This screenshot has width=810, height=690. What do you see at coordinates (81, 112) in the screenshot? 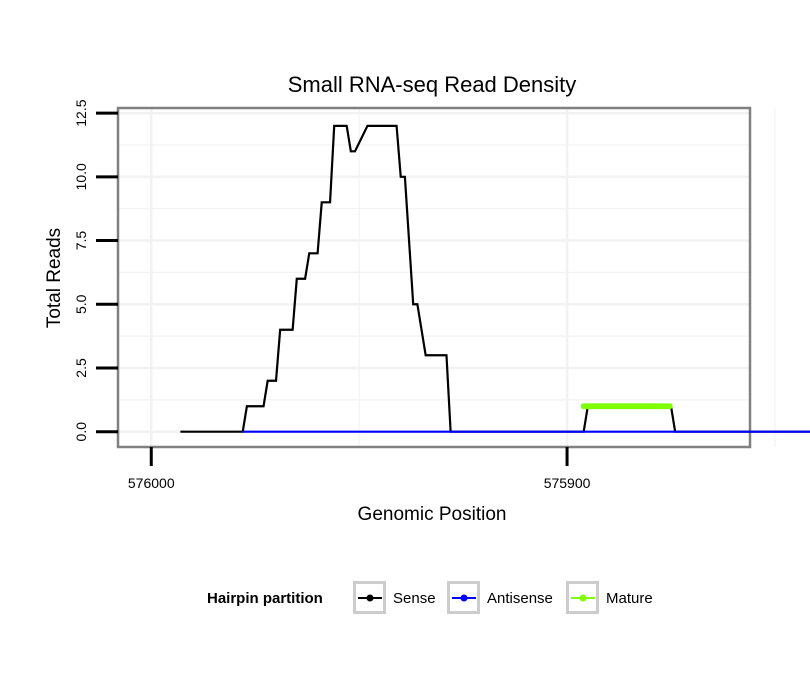
I see `y-tick-label: 12.5` at bounding box center [81, 112].